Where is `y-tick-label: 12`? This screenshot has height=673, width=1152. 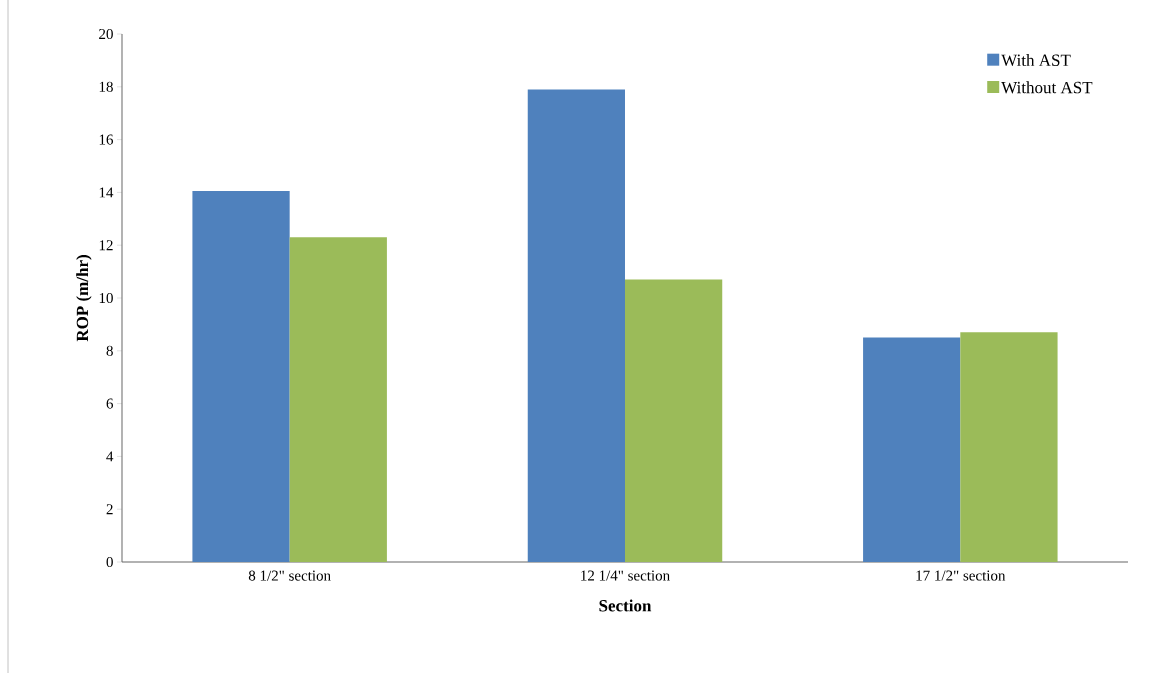
y-tick-label: 12 is located at coordinates (106, 245).